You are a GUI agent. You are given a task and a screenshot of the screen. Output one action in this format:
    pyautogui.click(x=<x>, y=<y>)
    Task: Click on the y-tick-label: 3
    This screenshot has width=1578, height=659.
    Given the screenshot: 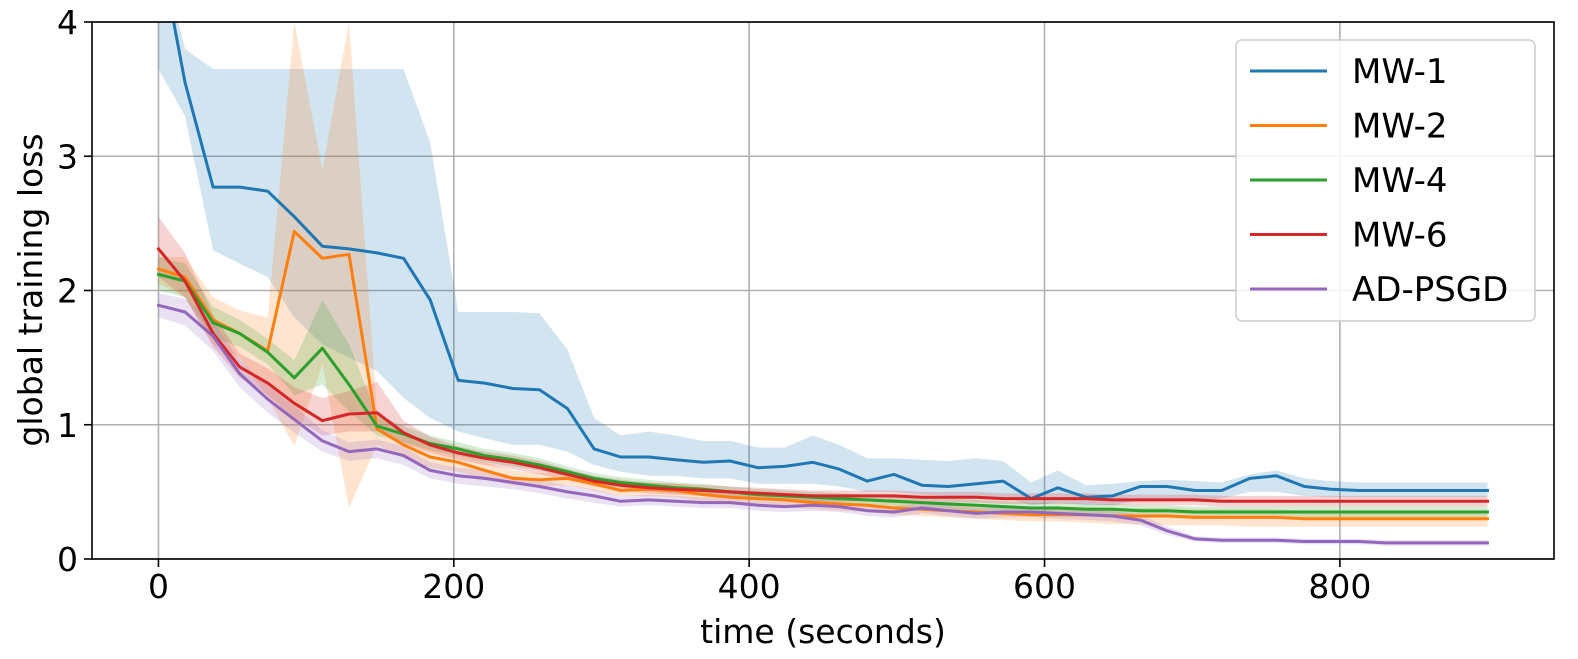 What is the action you would take?
    pyautogui.click(x=67, y=156)
    